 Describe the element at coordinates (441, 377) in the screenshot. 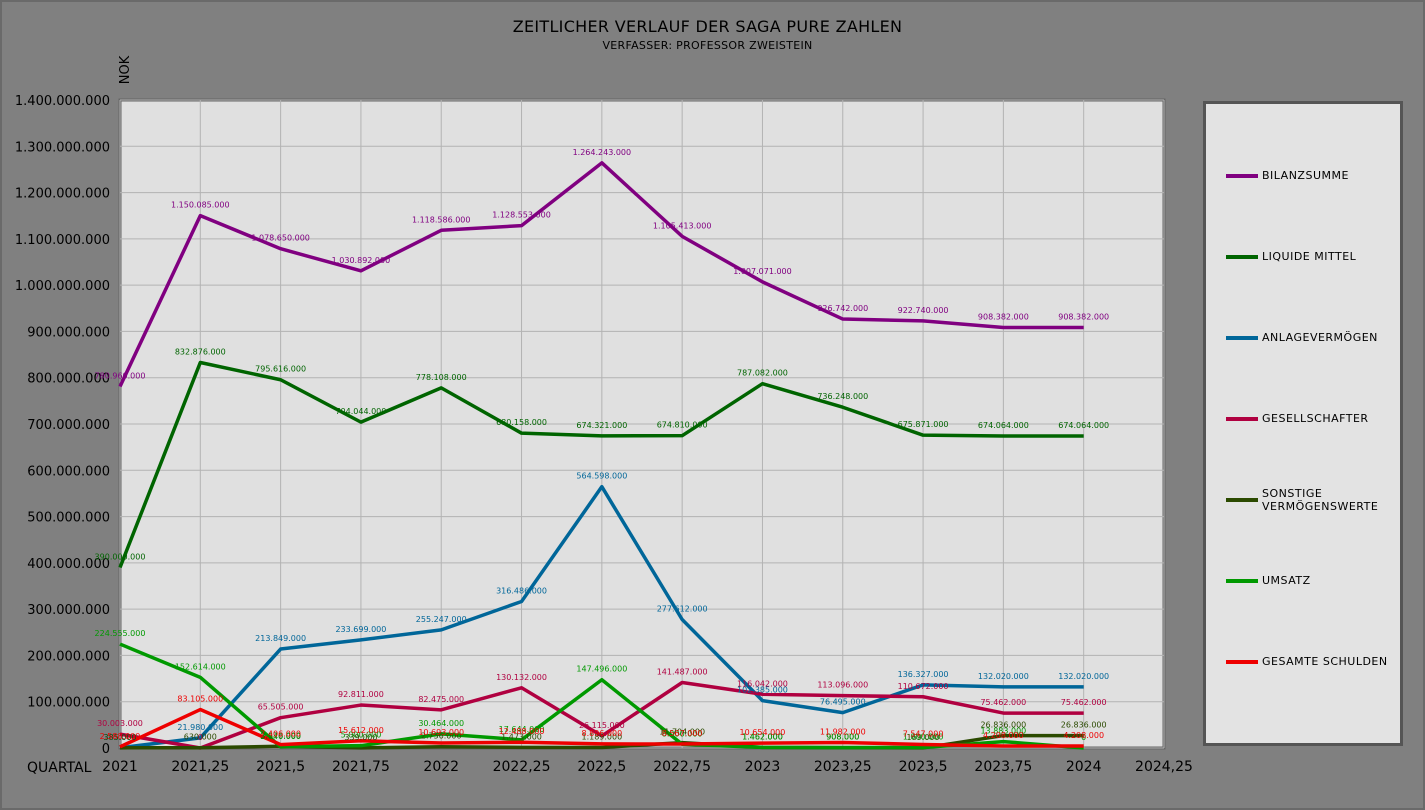

I see `data-label: 778.108.000` at that location.